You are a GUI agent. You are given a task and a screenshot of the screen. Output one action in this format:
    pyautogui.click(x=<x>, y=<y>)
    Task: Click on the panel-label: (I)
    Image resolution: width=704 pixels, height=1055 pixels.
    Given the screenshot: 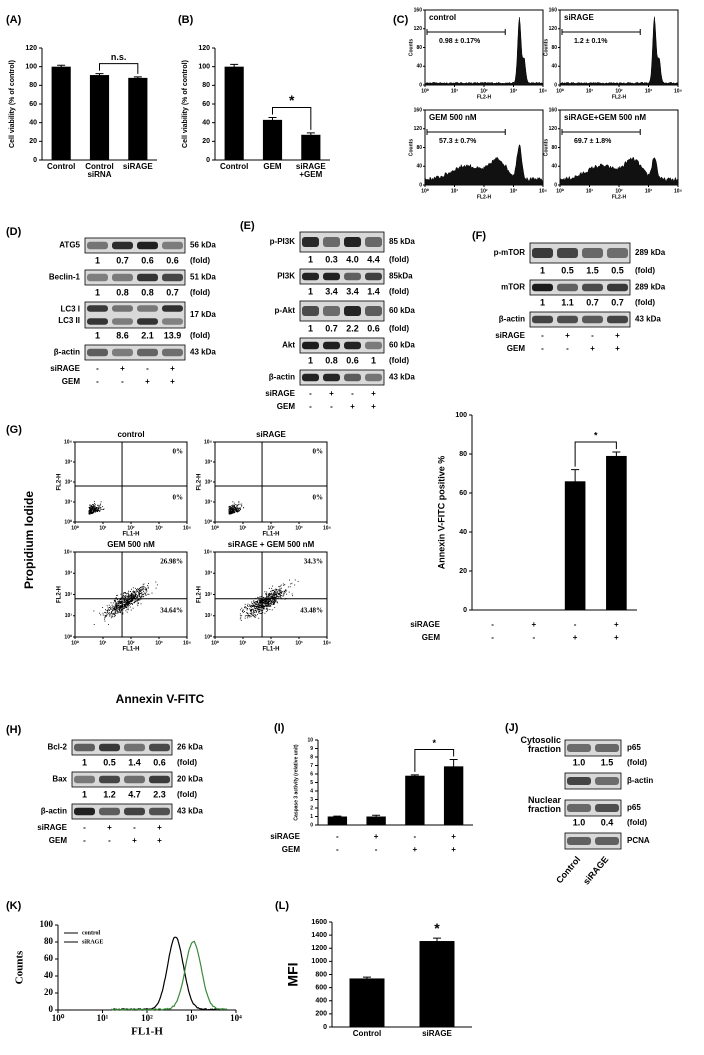 What is the action you would take?
    pyautogui.click(x=279, y=728)
    